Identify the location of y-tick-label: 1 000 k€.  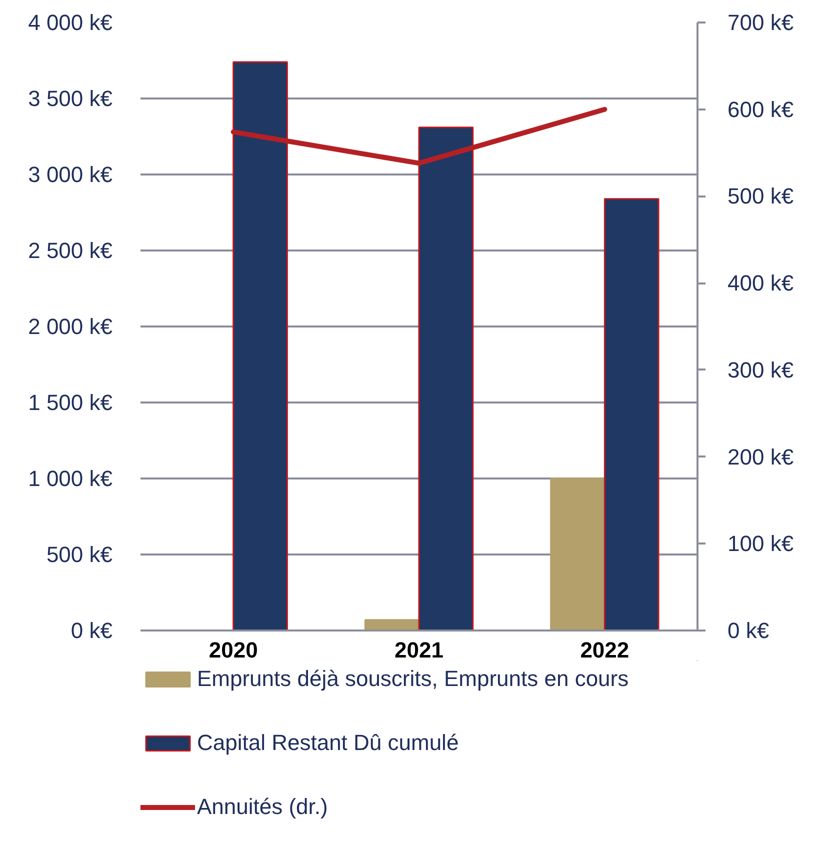
(70, 478).